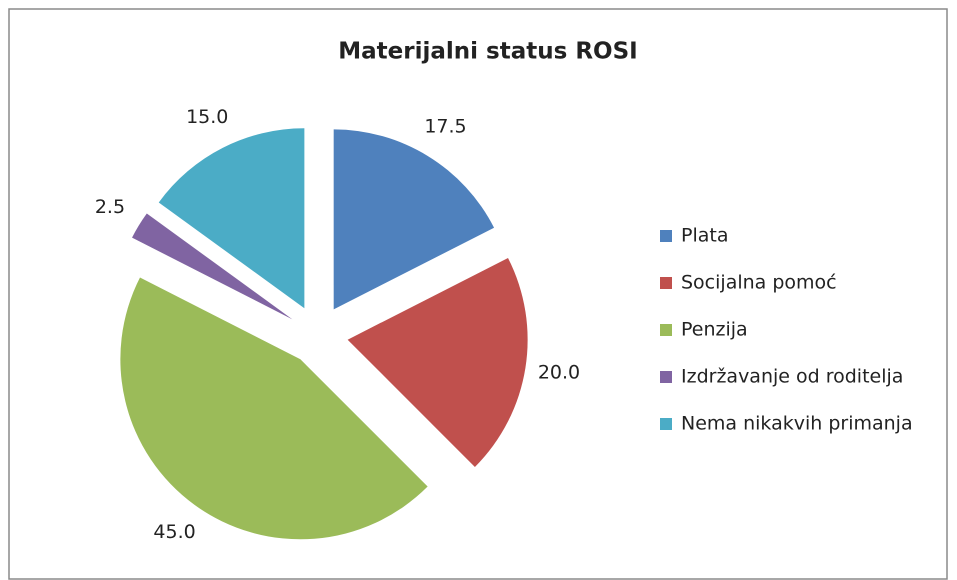  I want to click on data-label: 20.0, so click(559, 373).